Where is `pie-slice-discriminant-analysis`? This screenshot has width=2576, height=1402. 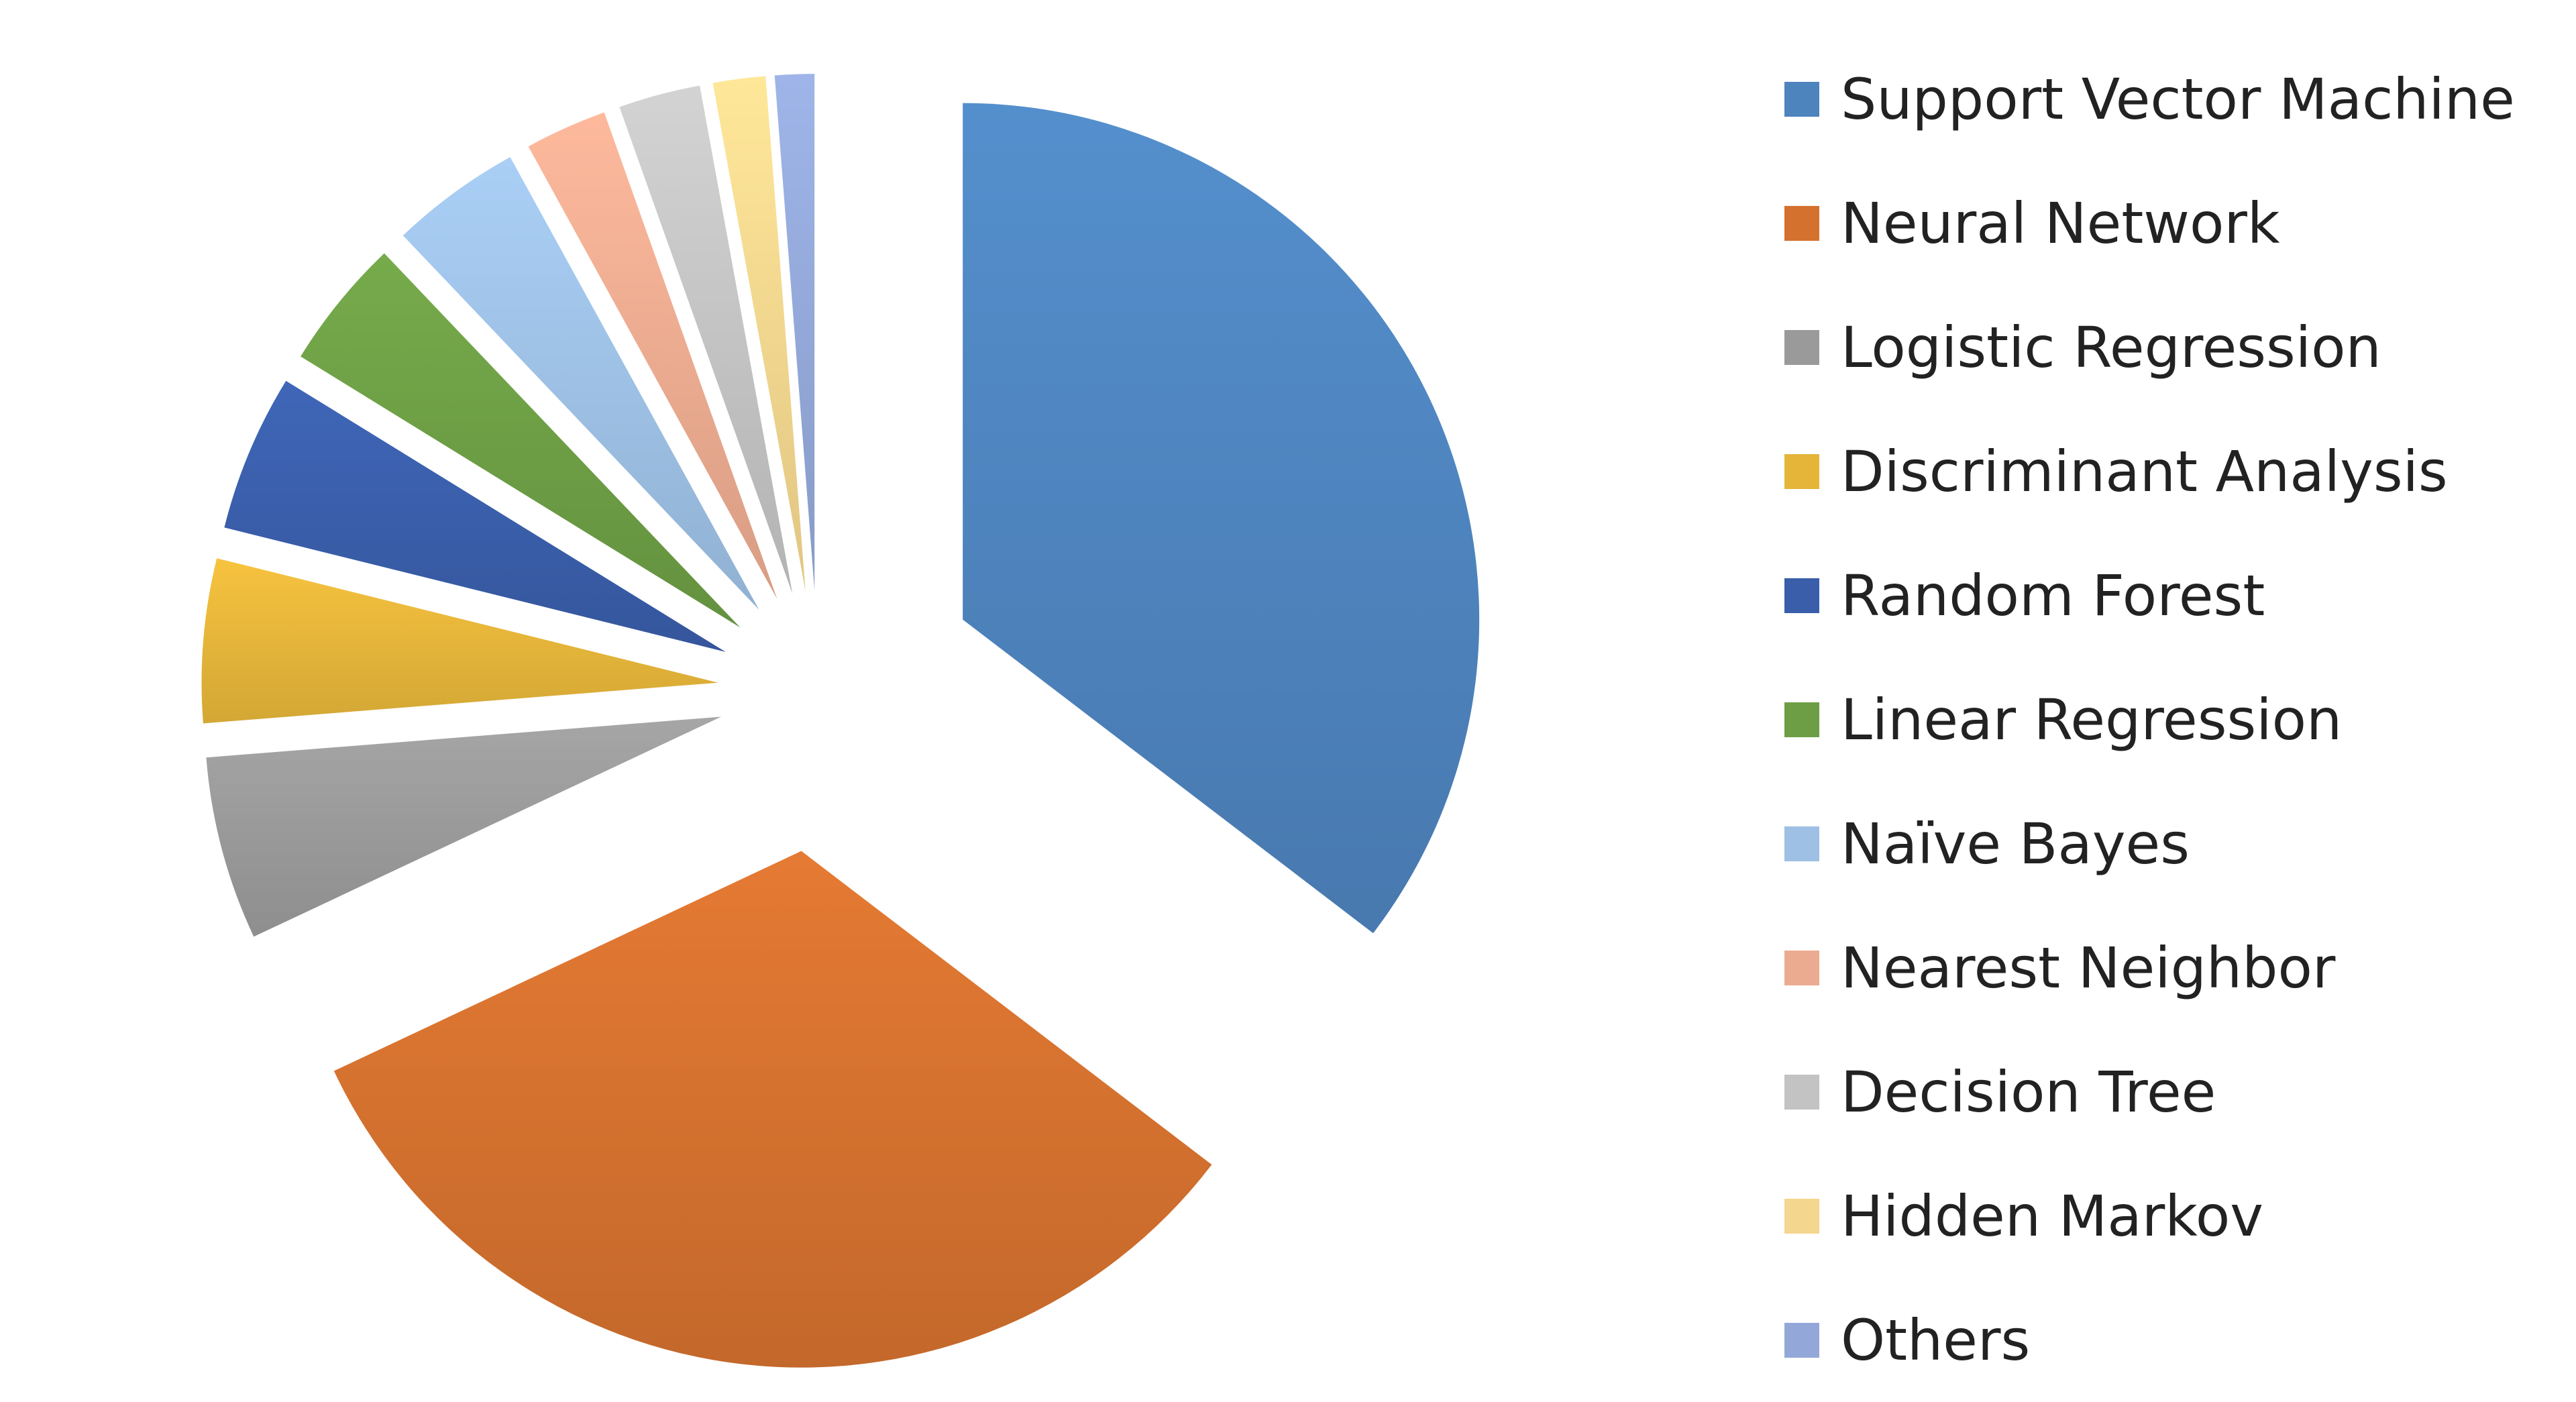
pie-slice-discriminant-analysis is located at coordinates (459, 641).